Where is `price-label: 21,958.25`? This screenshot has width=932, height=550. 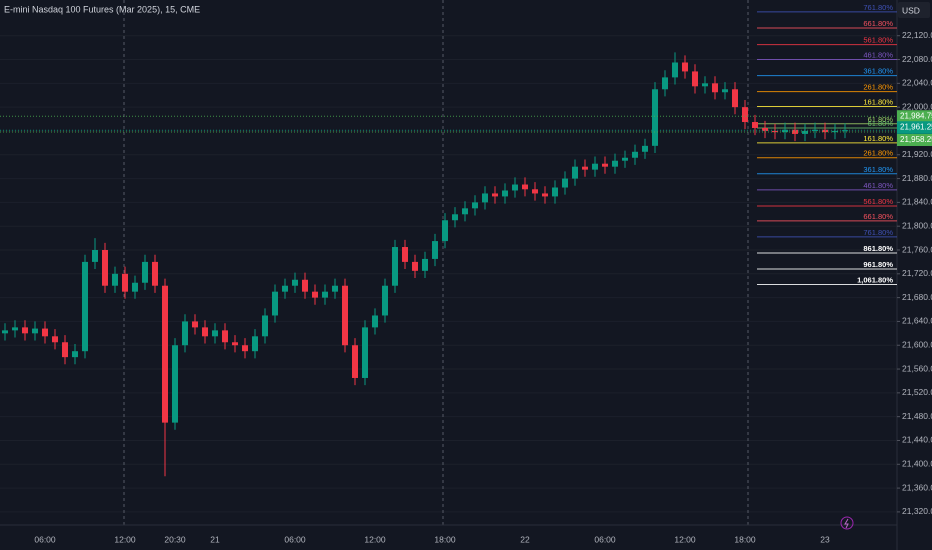
price-label: 21,958.25 is located at coordinates (916, 139).